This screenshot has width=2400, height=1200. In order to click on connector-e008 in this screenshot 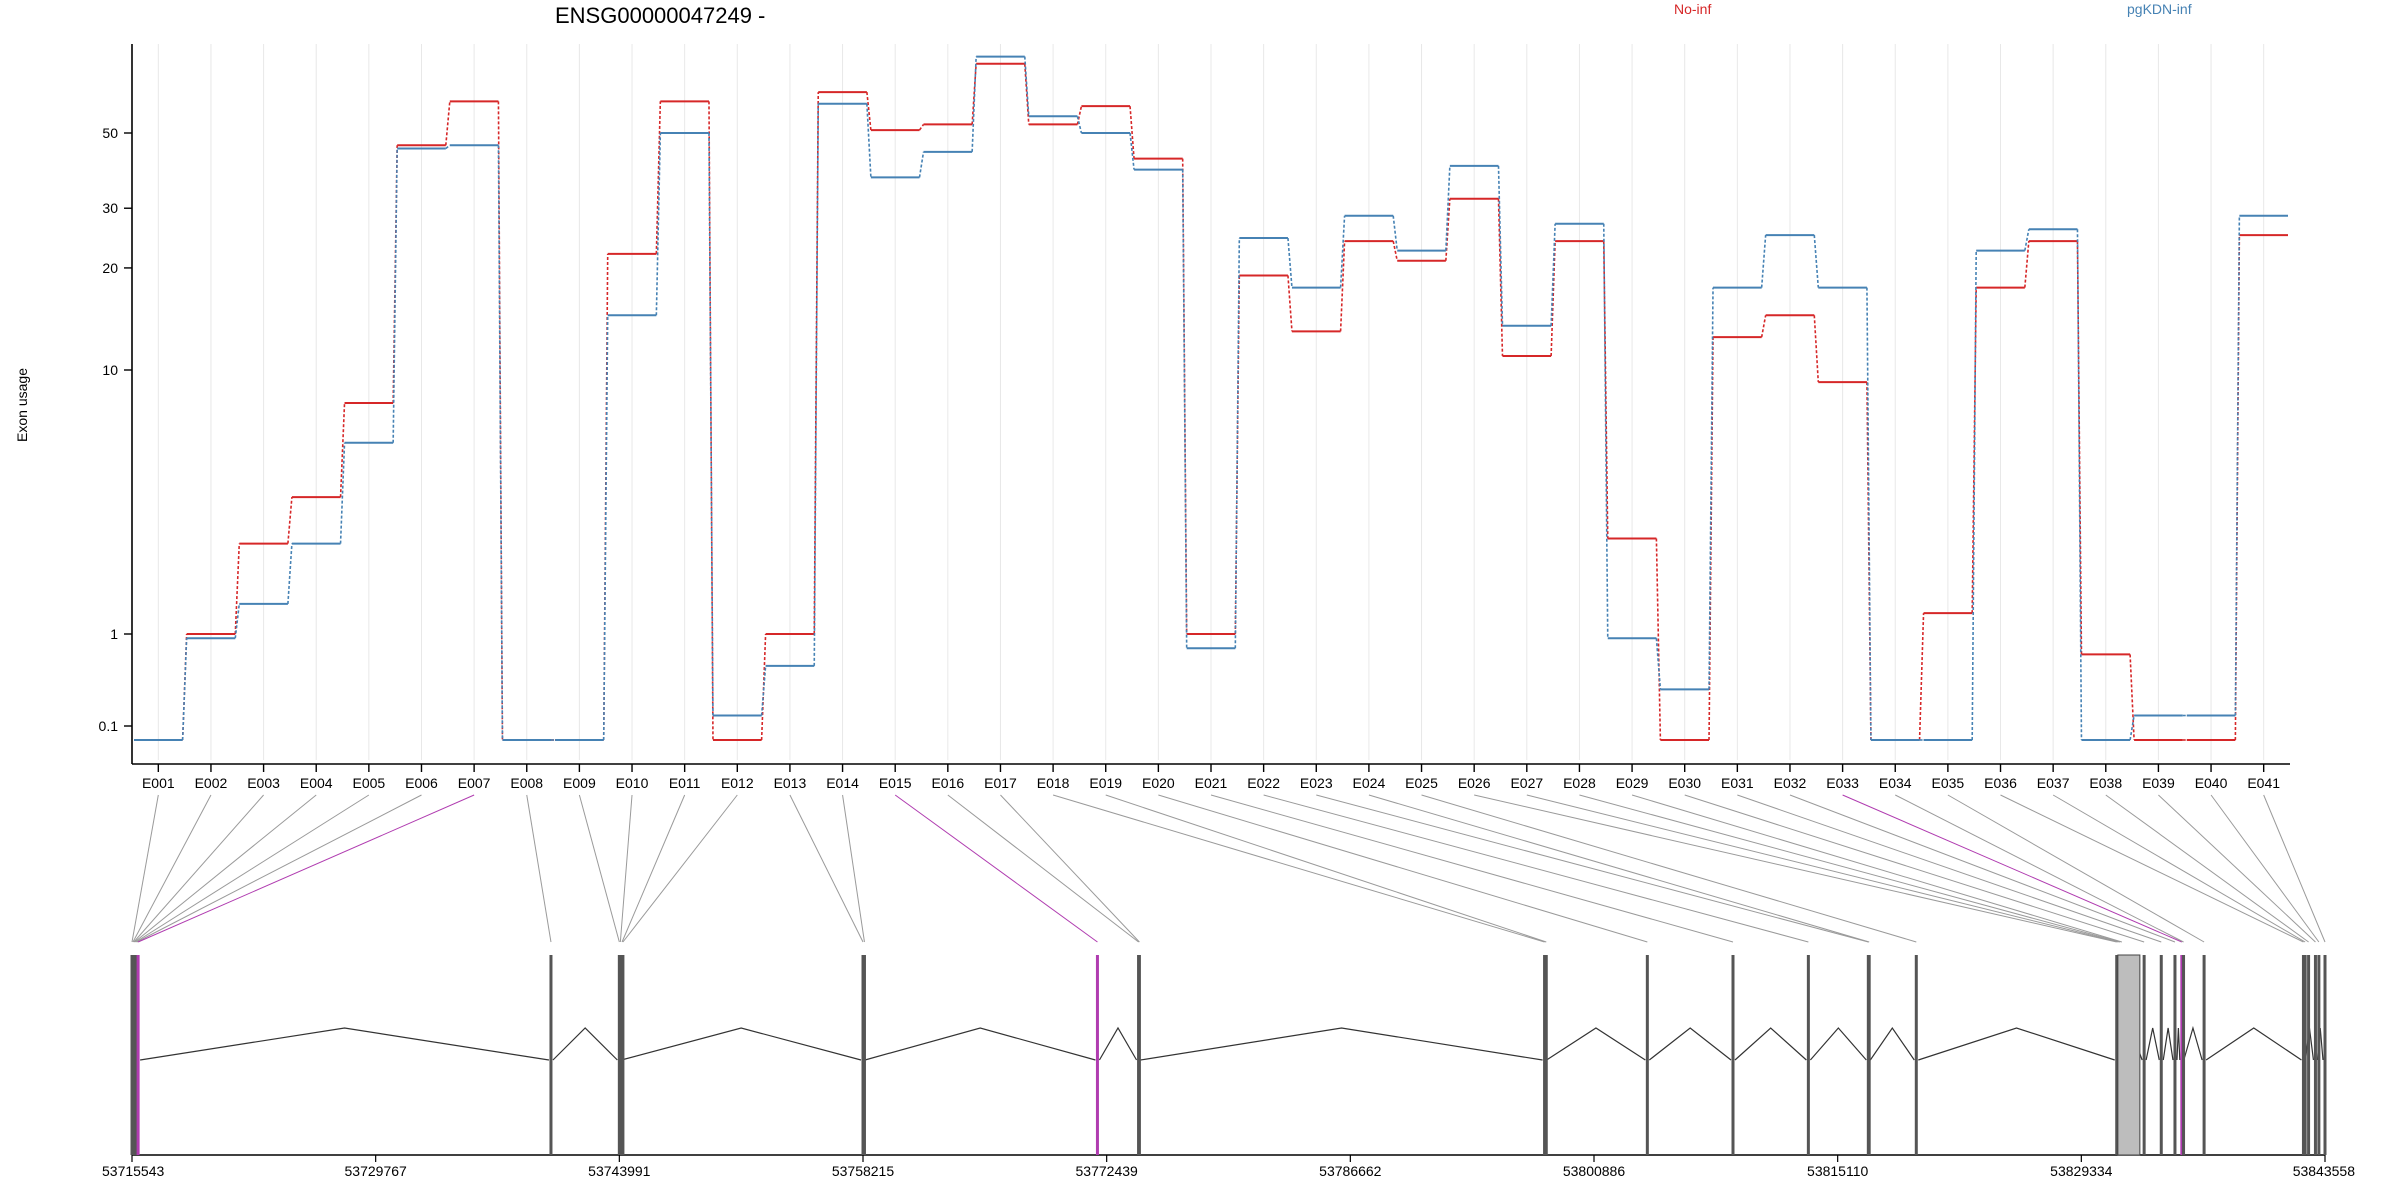, I will do `click(539, 868)`.